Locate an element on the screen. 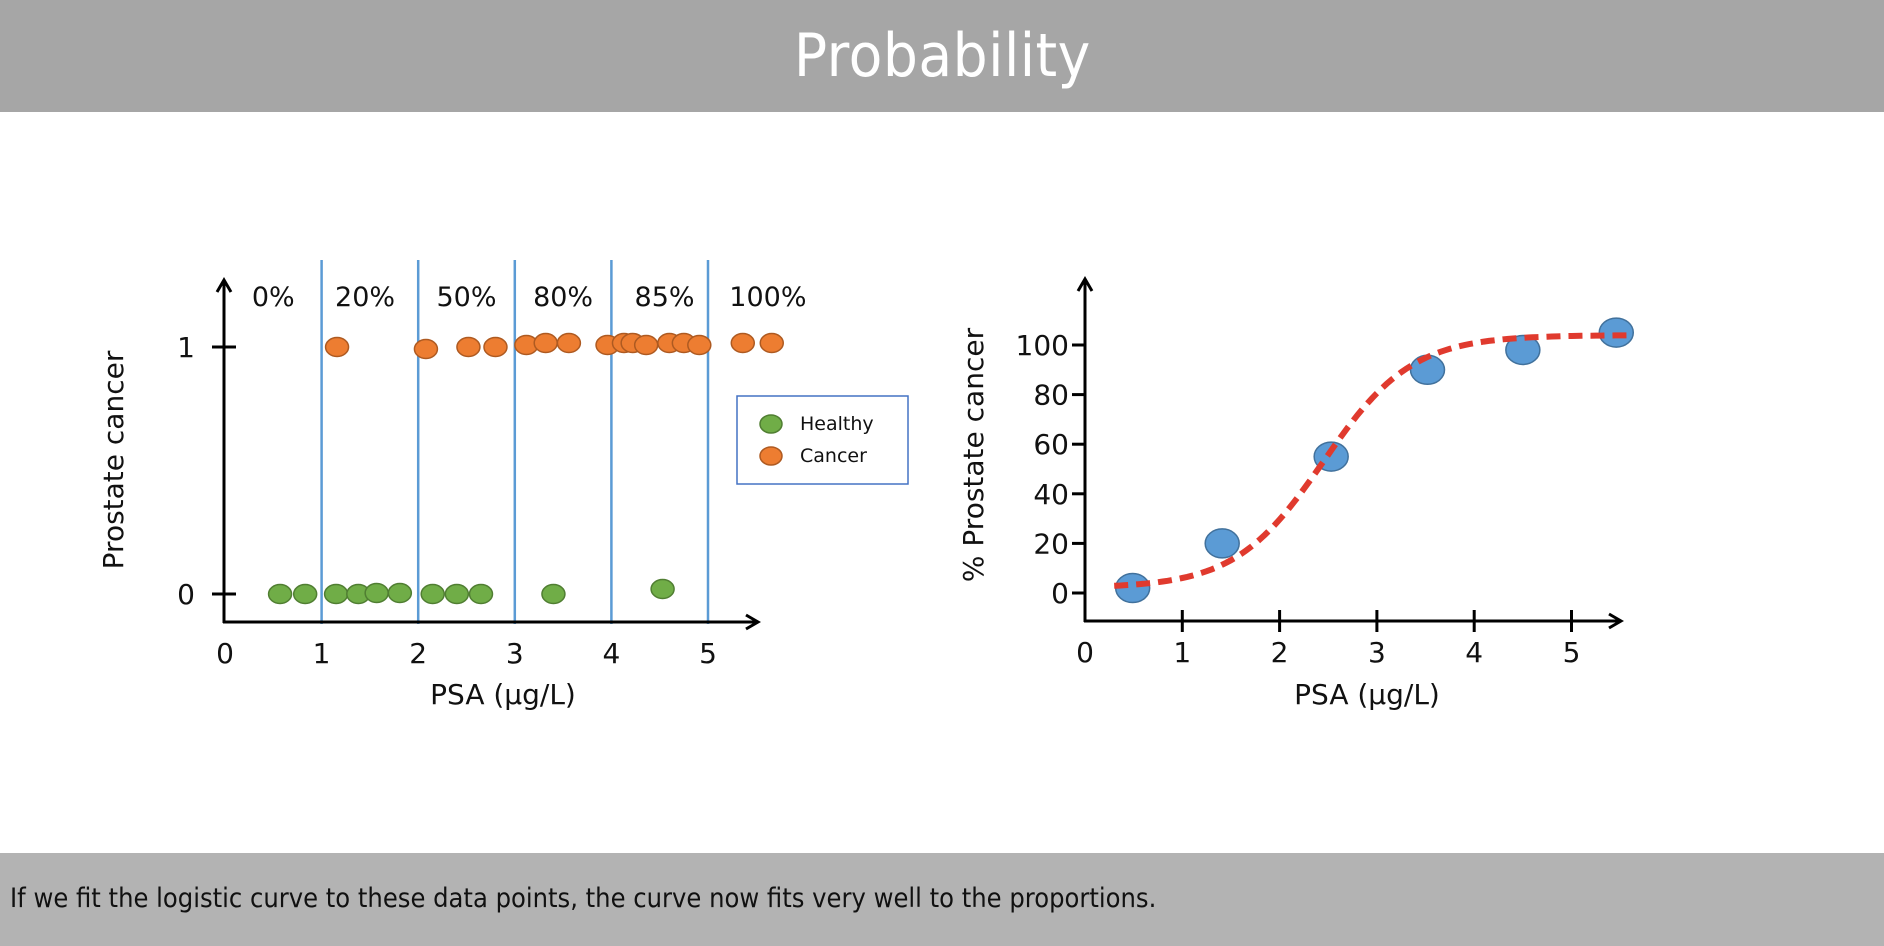 Image resolution: width=1884 pixels, height=946 pixels. title-bar: Probability is located at coordinates (942, 56).